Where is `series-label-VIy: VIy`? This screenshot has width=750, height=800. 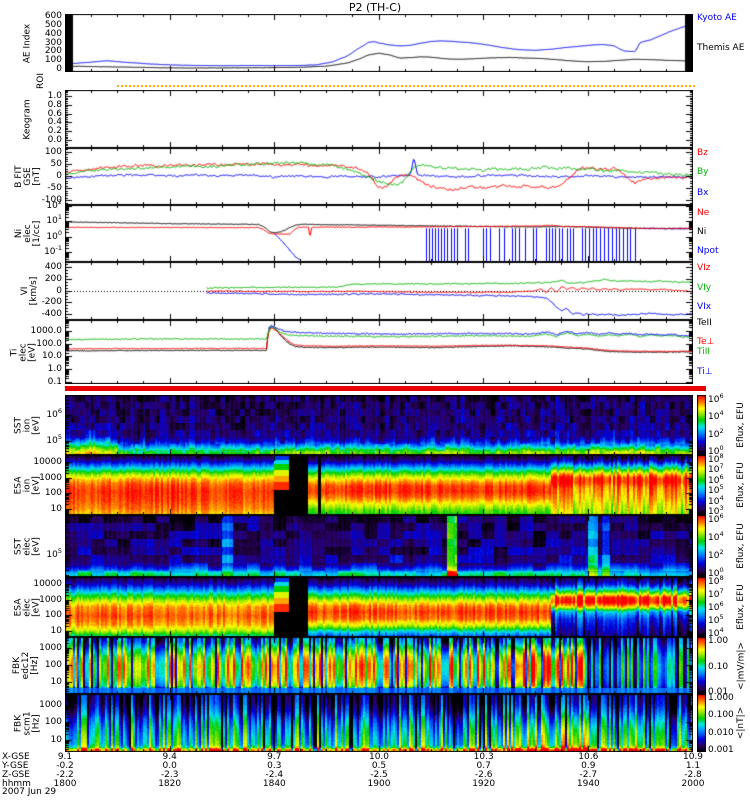 series-label-VIy: VIy is located at coordinates (704, 288).